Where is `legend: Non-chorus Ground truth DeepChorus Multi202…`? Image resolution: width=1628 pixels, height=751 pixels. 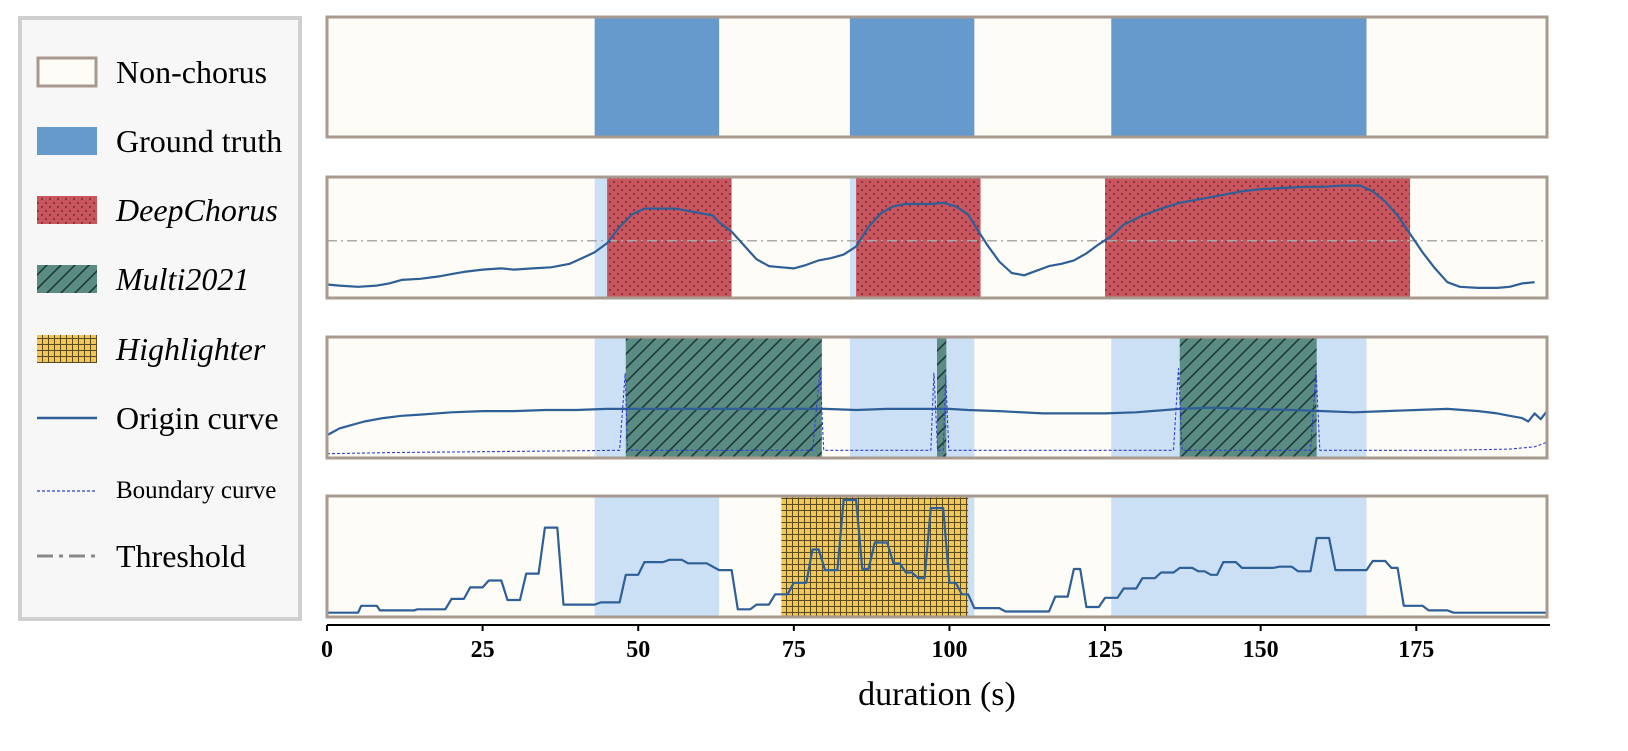 legend: Non-chorus Ground truth DeepChorus Multi202… is located at coordinates (160, 318).